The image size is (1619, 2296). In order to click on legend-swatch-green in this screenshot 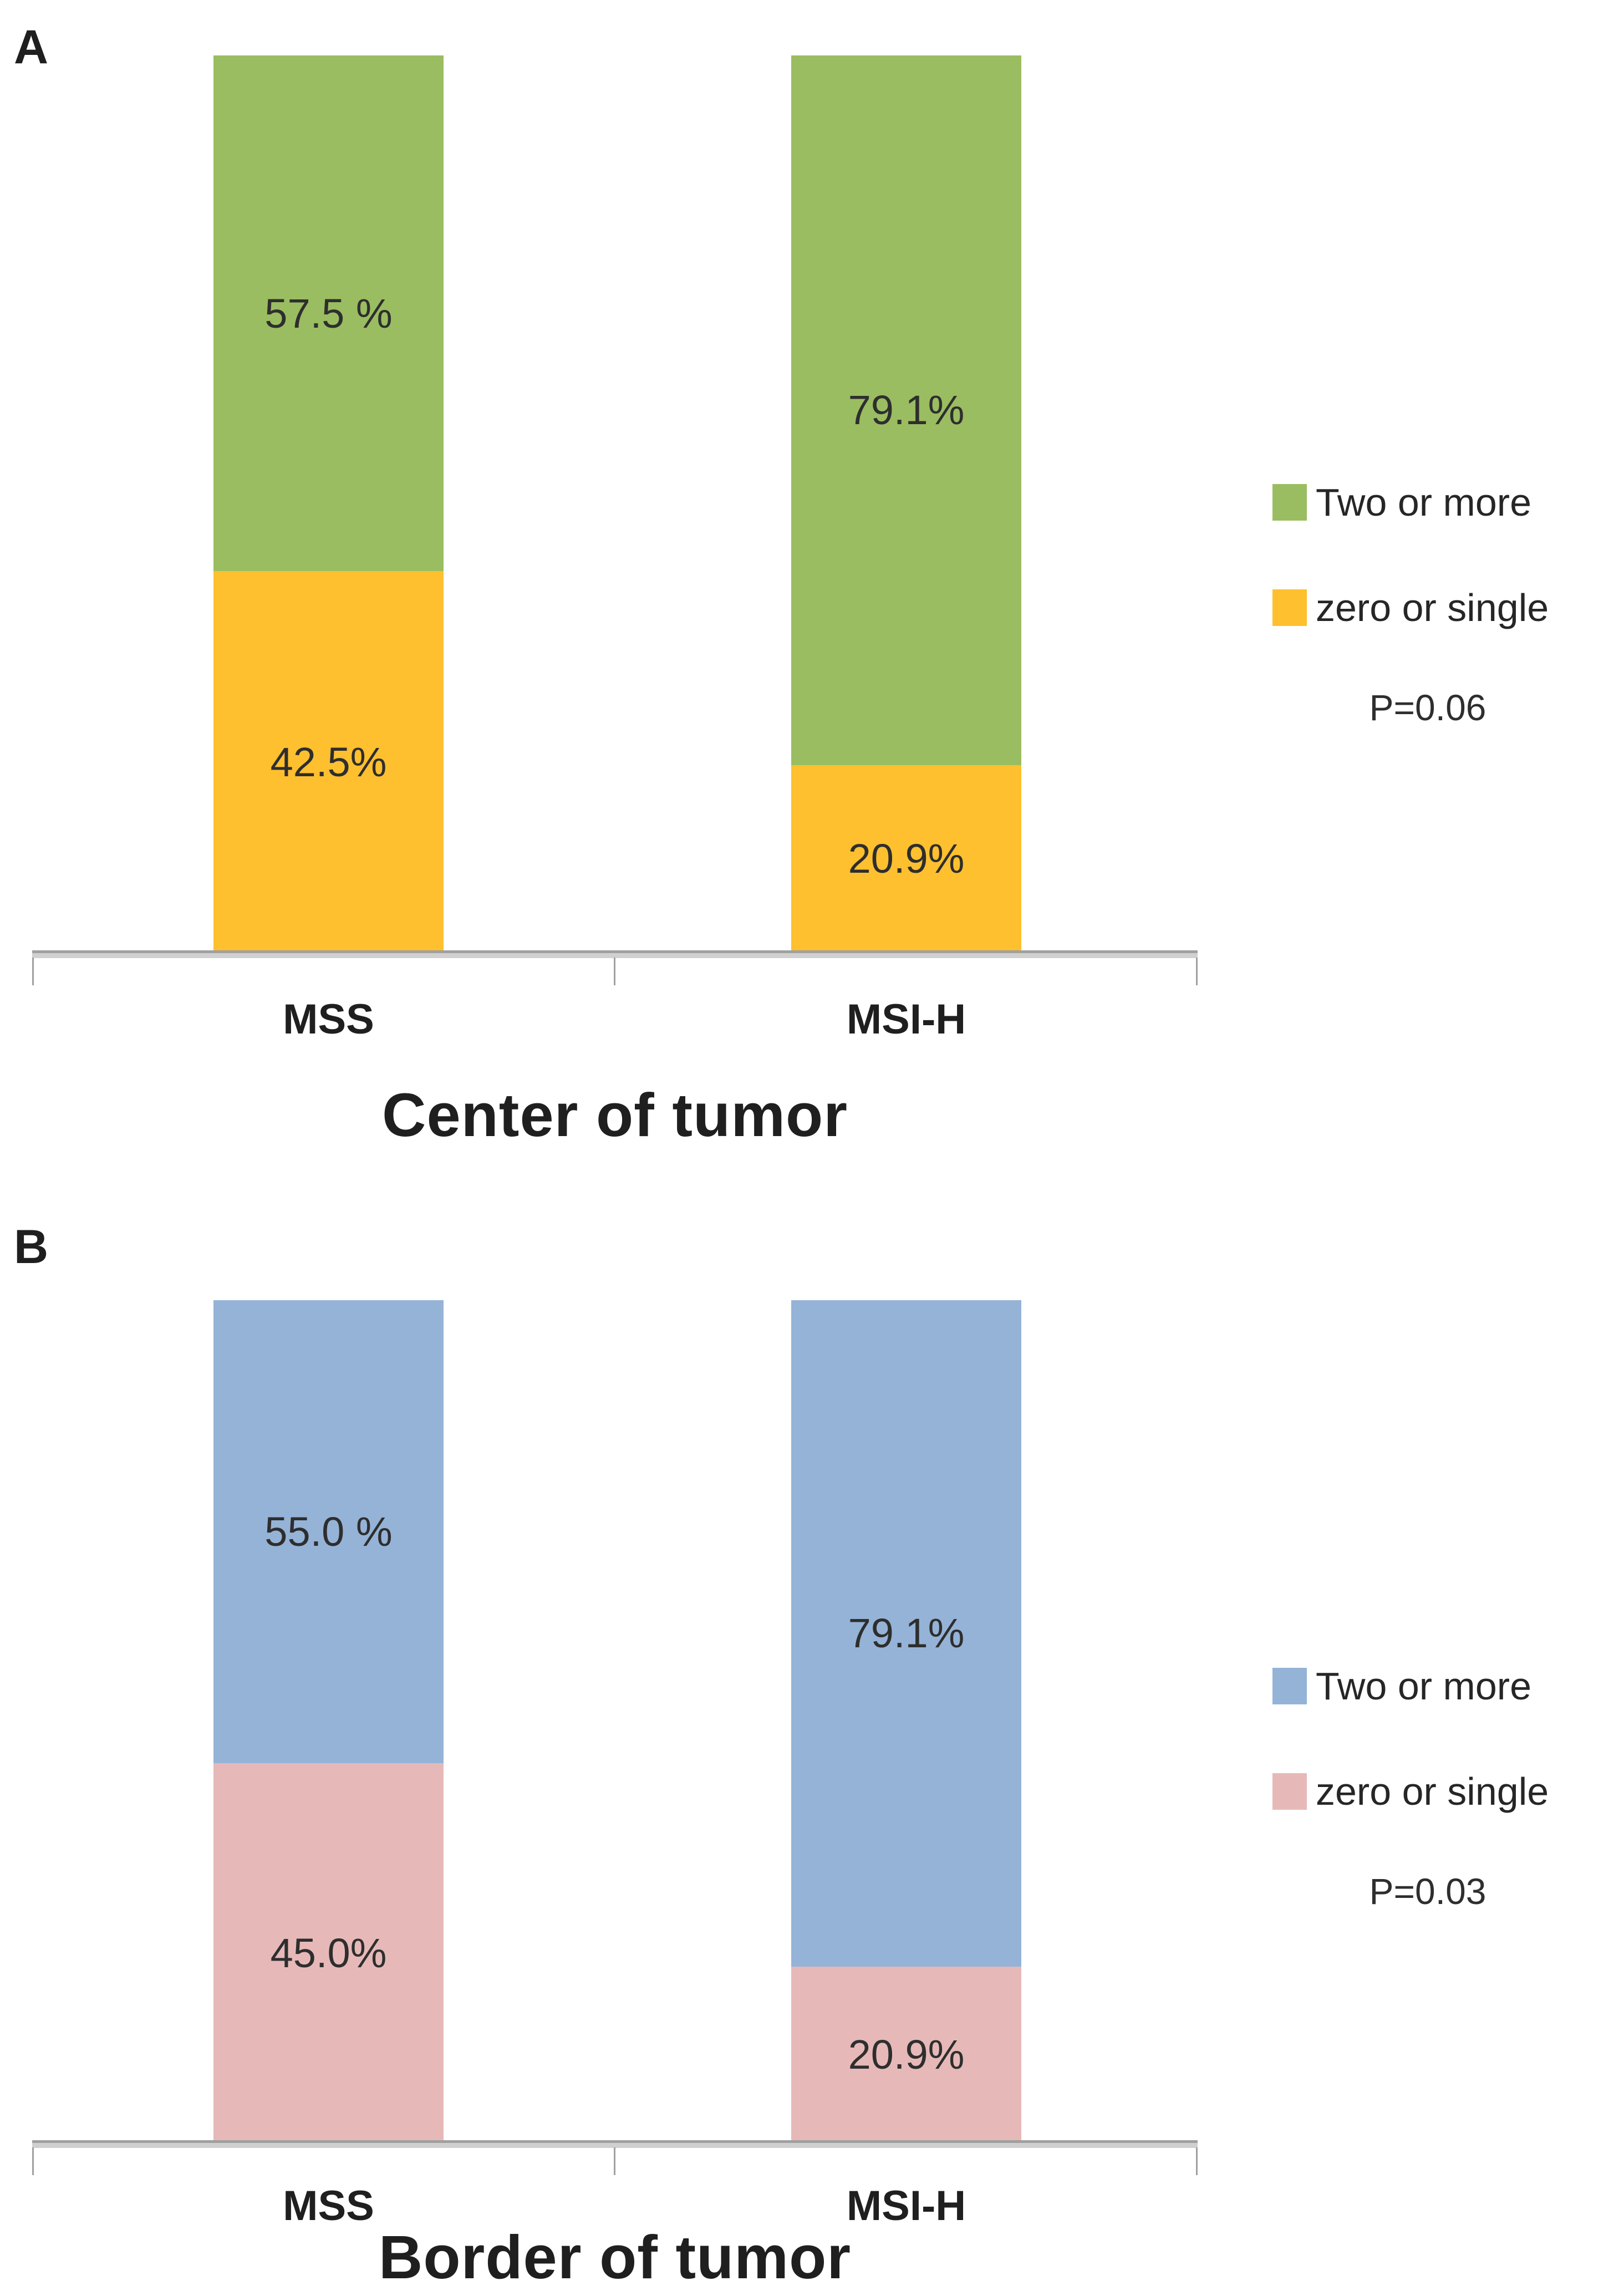, I will do `click(1289, 503)`.